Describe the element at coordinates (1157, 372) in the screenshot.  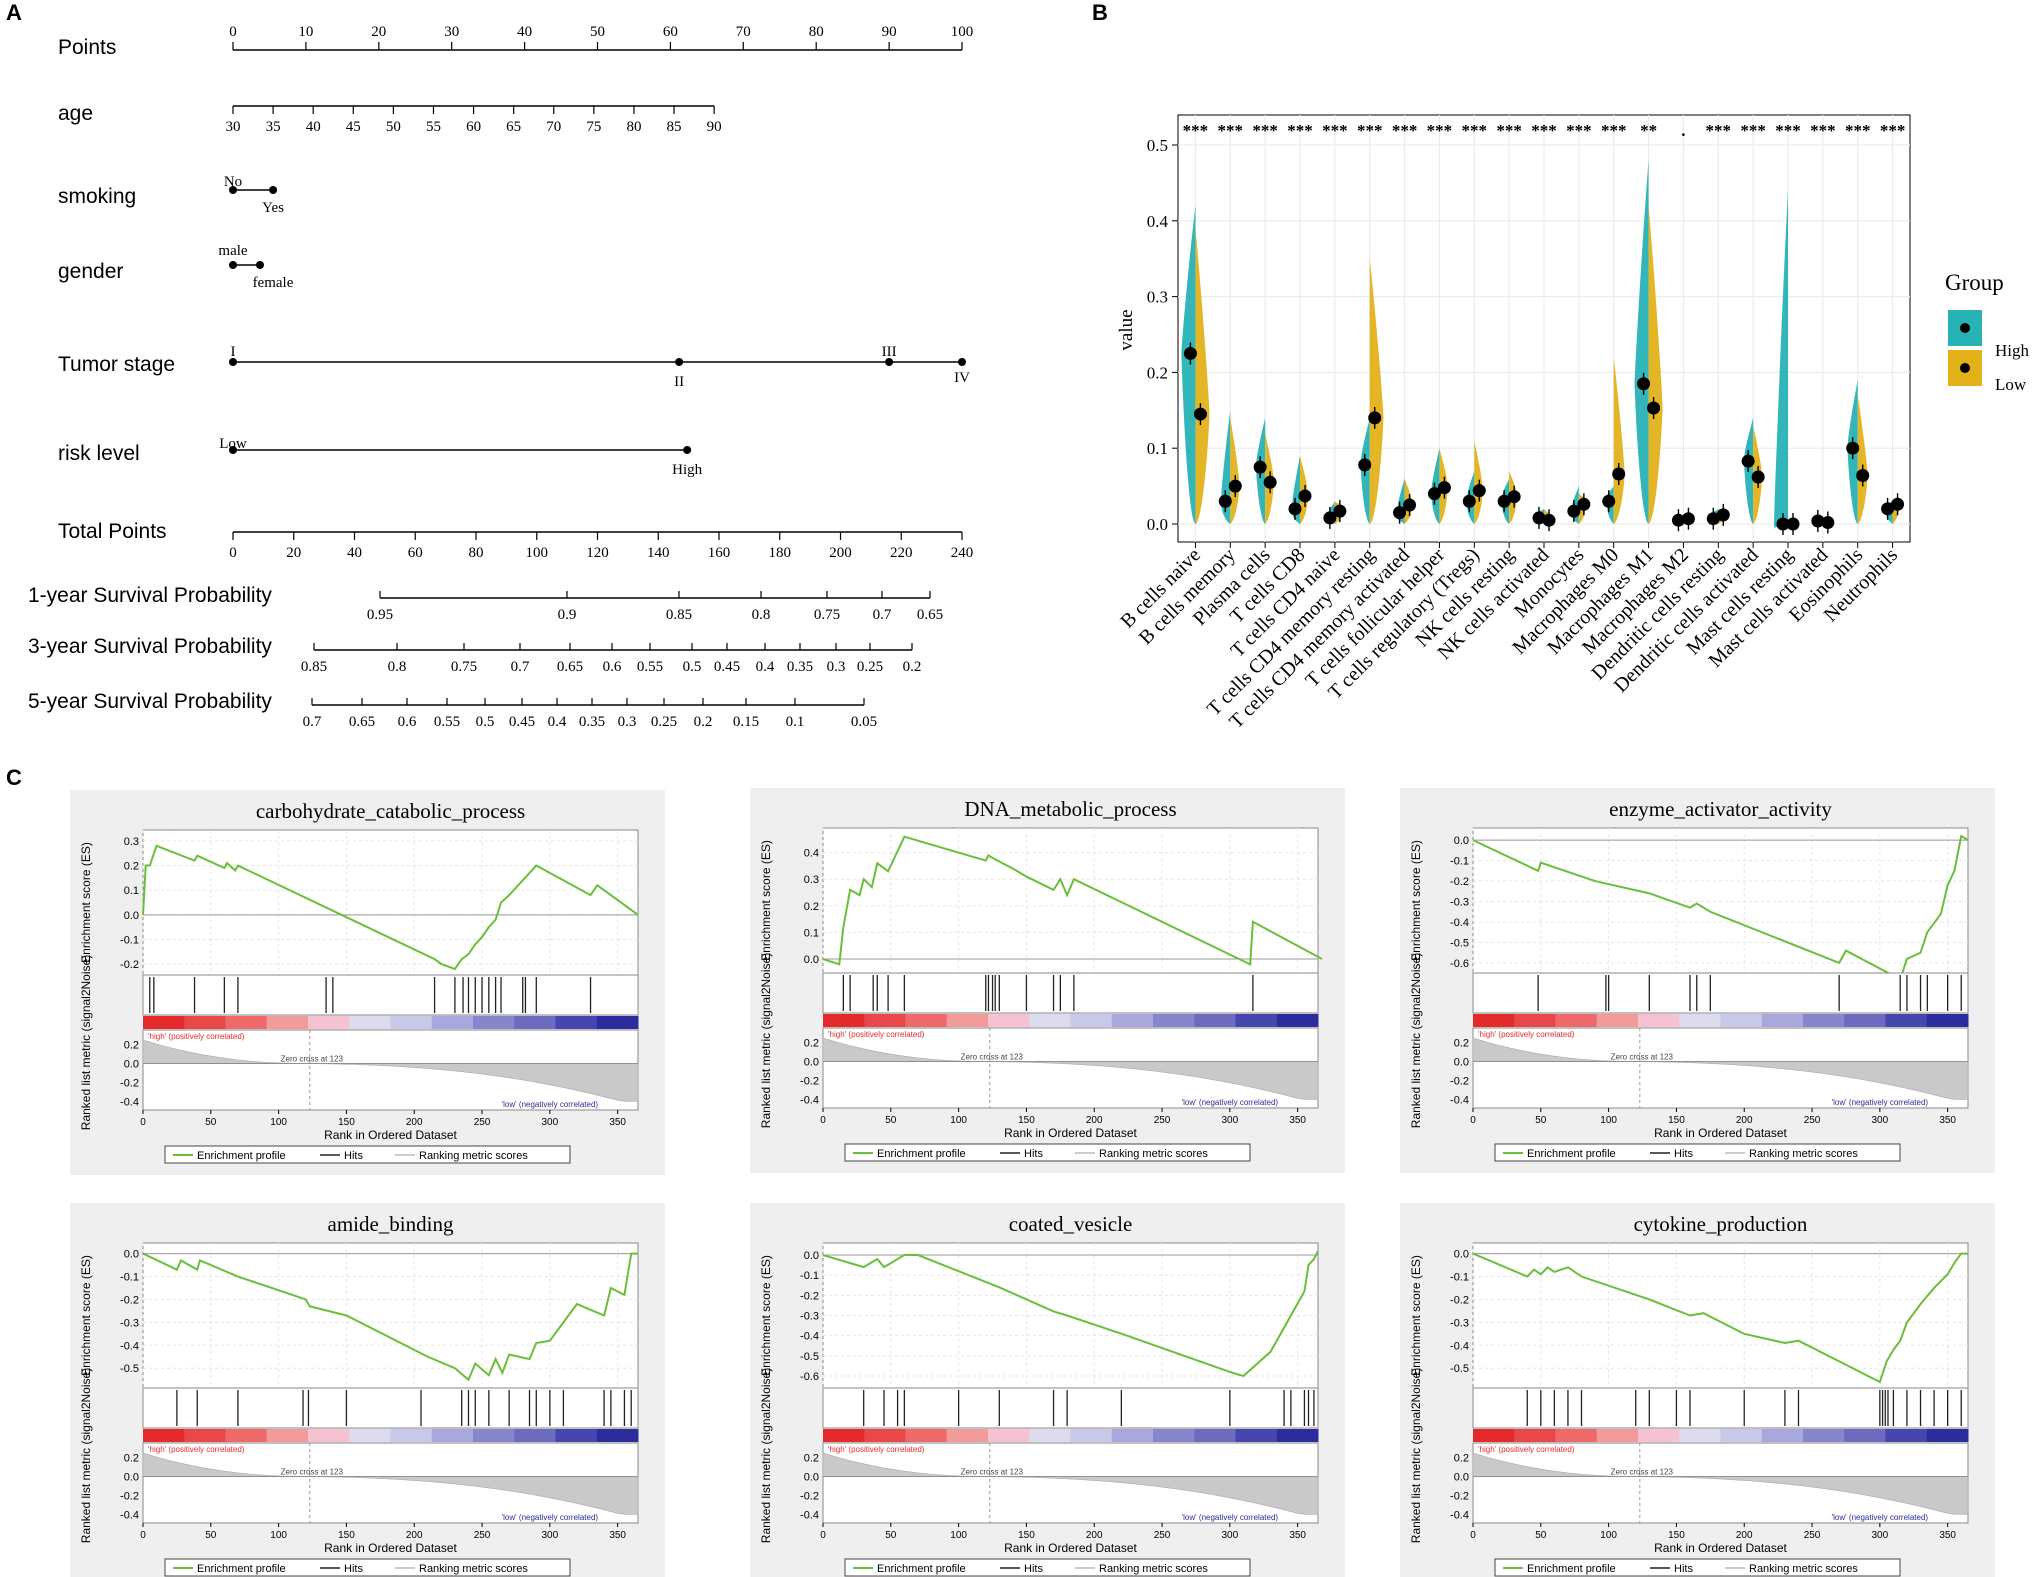
I see `y-tick-label: 0.2` at that location.